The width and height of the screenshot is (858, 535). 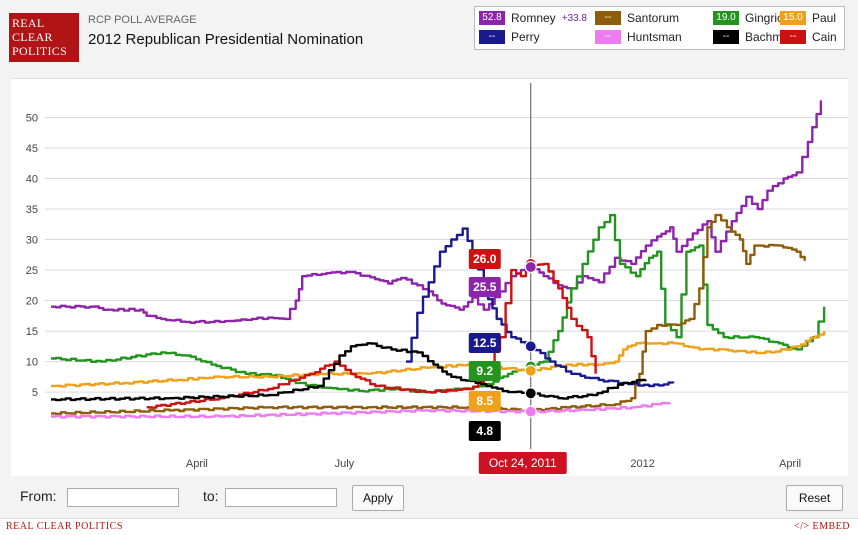 I want to click on tooltip-value-bachmann: 4.8, so click(x=484, y=431).